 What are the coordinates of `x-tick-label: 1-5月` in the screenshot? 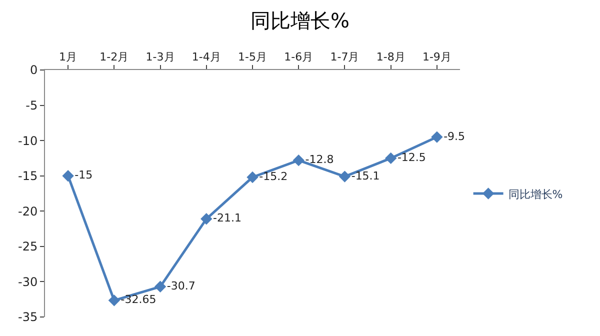 It's located at (252, 57).